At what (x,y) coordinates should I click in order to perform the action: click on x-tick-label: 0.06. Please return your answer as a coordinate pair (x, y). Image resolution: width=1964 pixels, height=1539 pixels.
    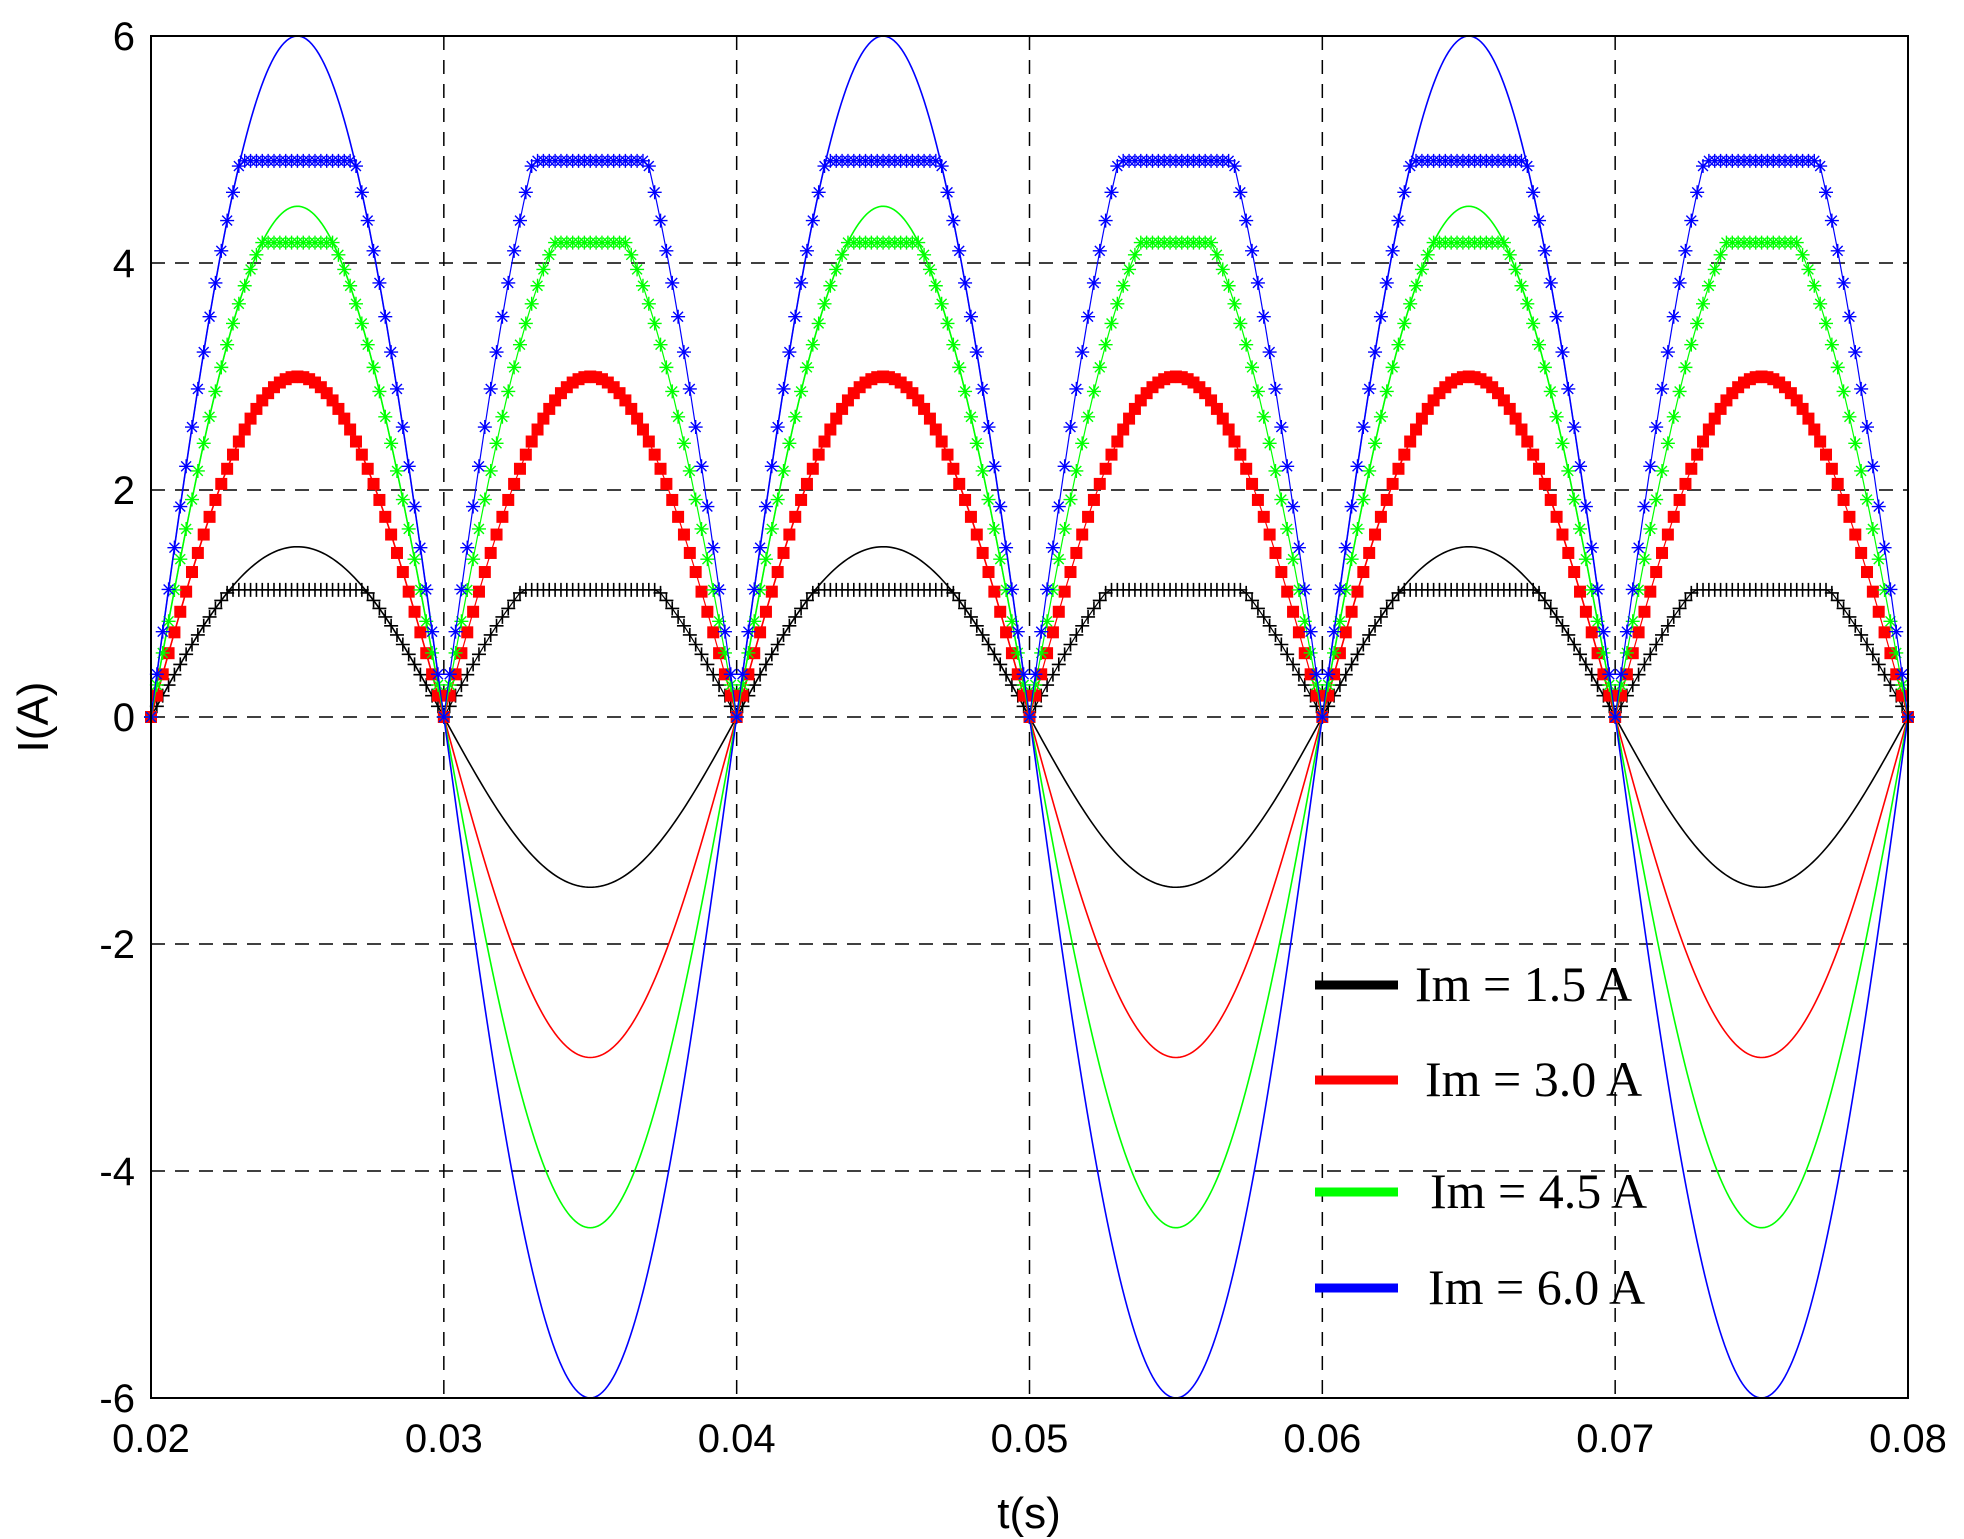
    Looking at the image, I should click on (1322, 1439).